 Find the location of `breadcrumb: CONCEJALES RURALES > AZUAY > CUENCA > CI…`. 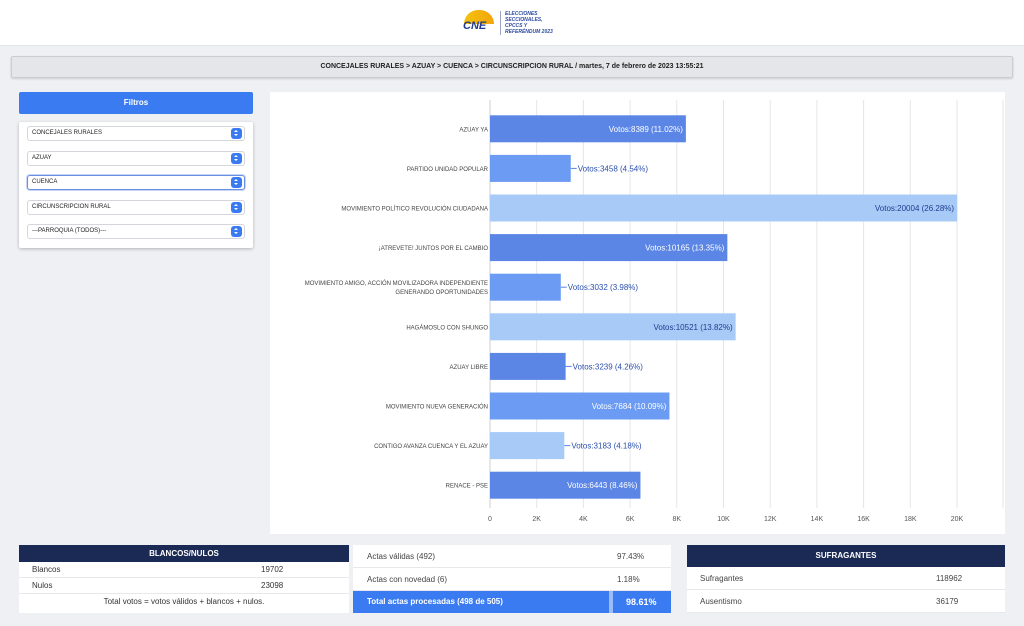

breadcrumb: CONCEJALES RURALES > AZUAY > CUENCA > CI… is located at coordinates (512, 67).